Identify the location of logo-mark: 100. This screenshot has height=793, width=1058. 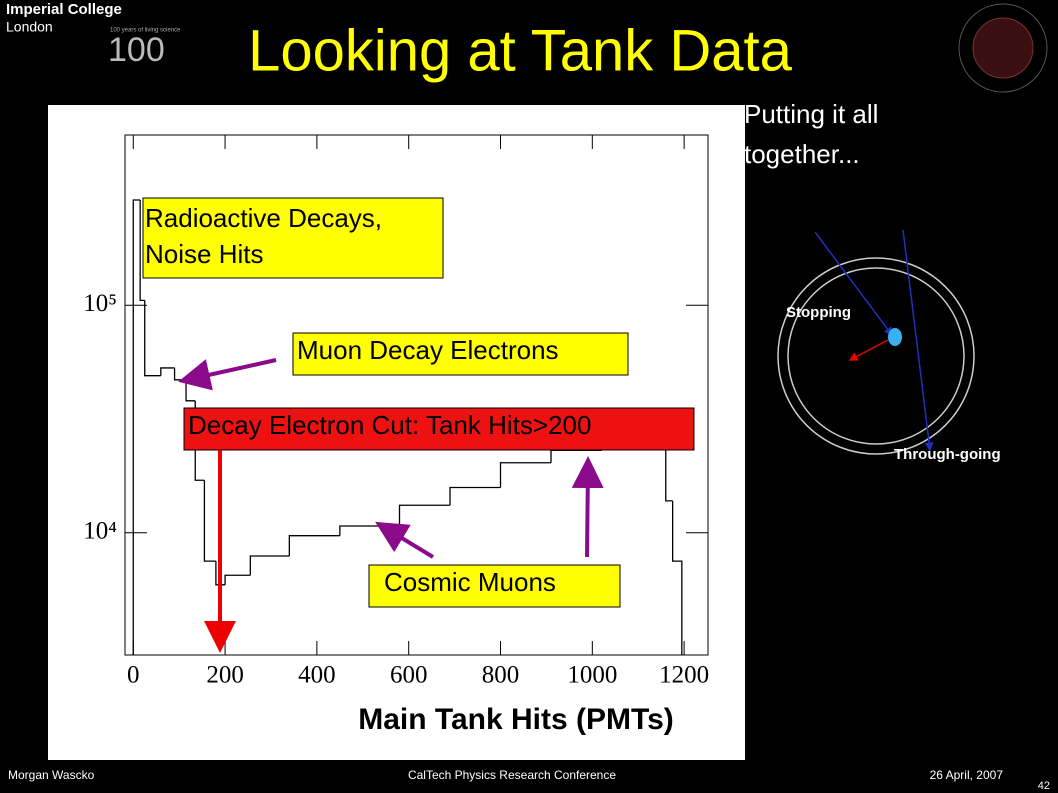
(136, 50).